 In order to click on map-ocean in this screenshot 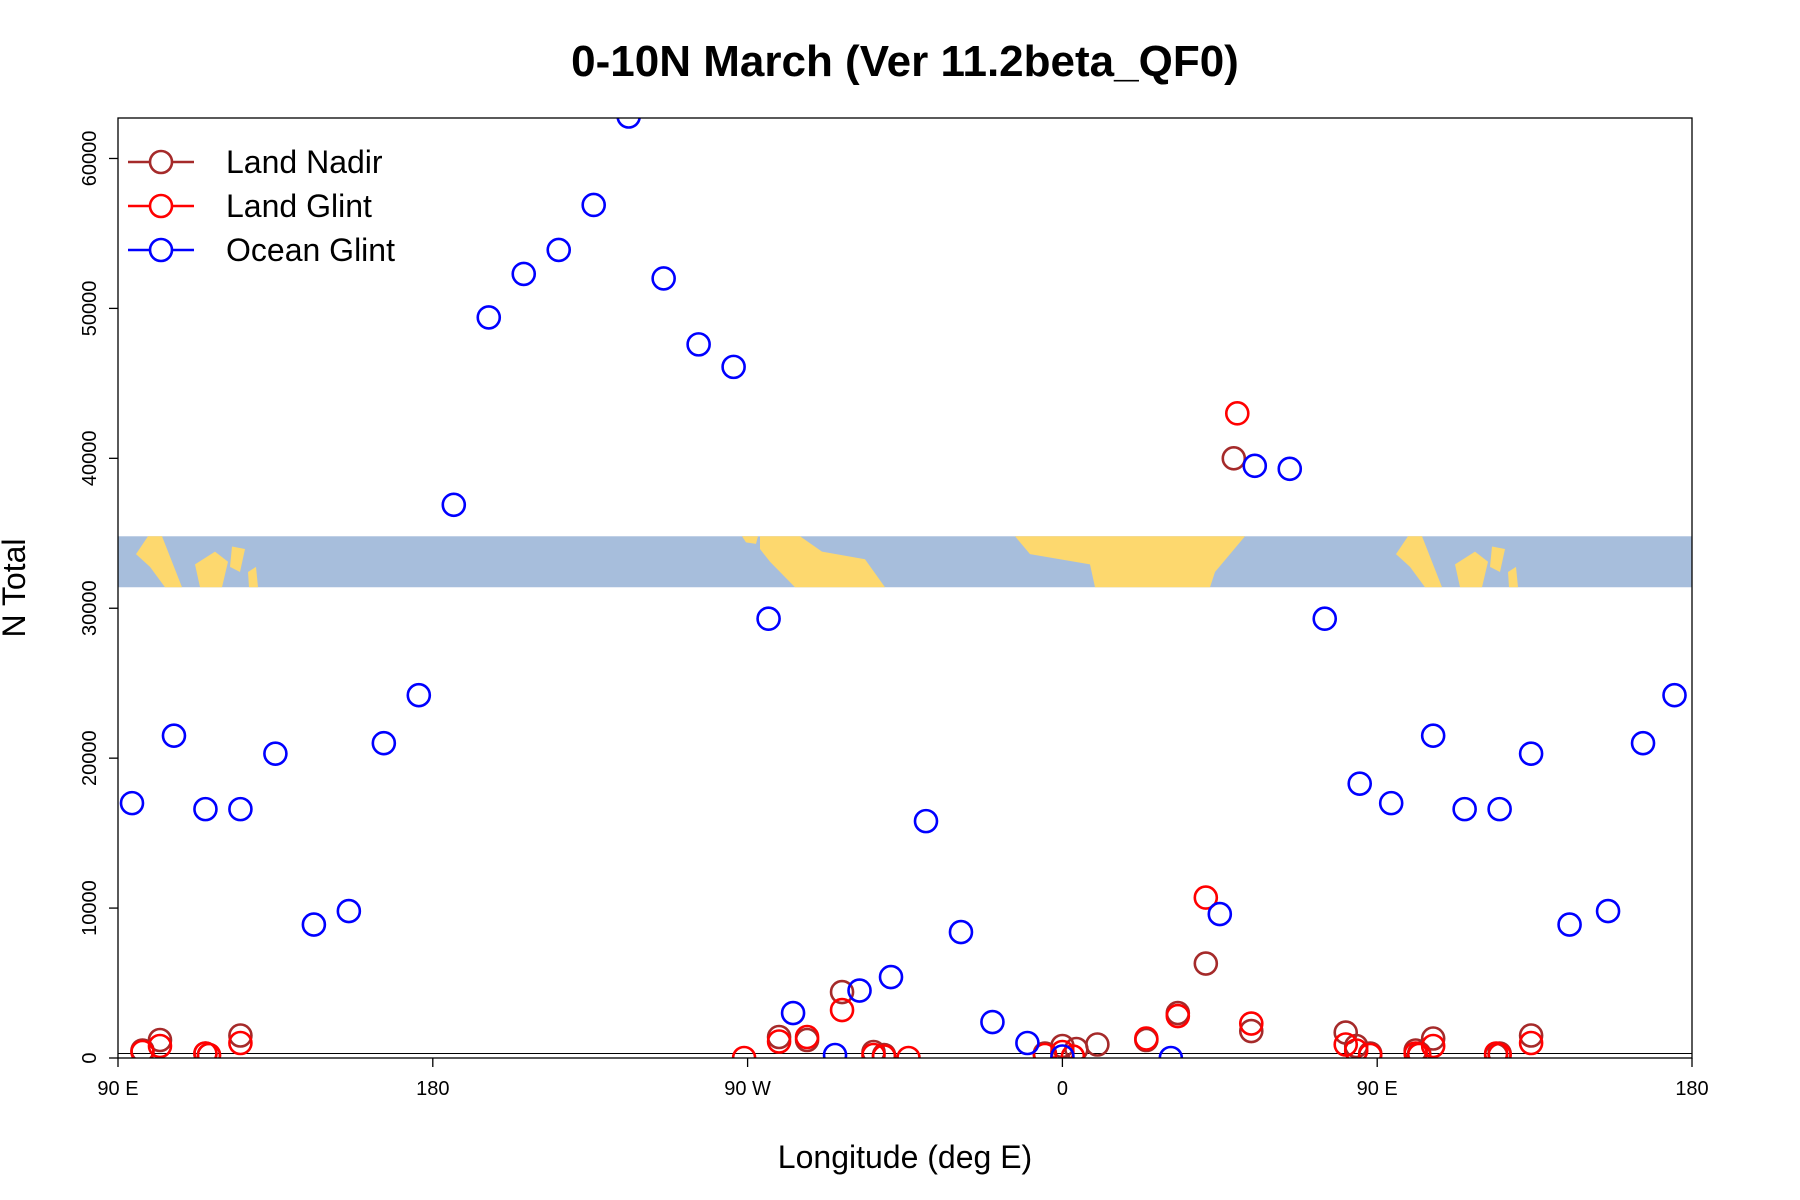, I will do `click(905, 562)`.